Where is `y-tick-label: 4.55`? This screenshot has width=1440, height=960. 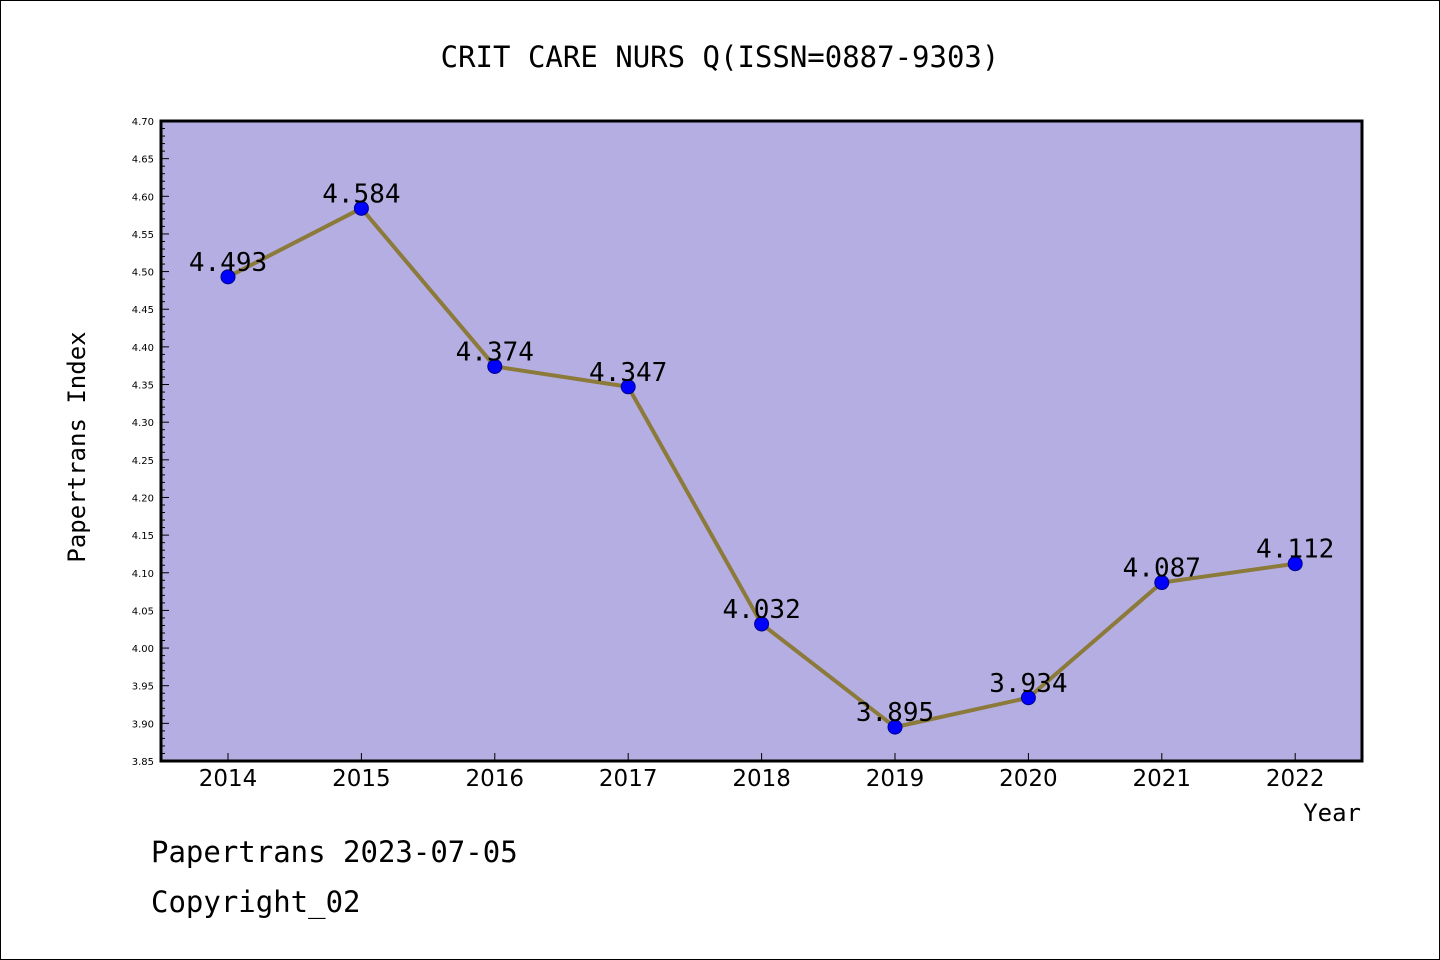
y-tick-label: 4.55 is located at coordinates (143, 235).